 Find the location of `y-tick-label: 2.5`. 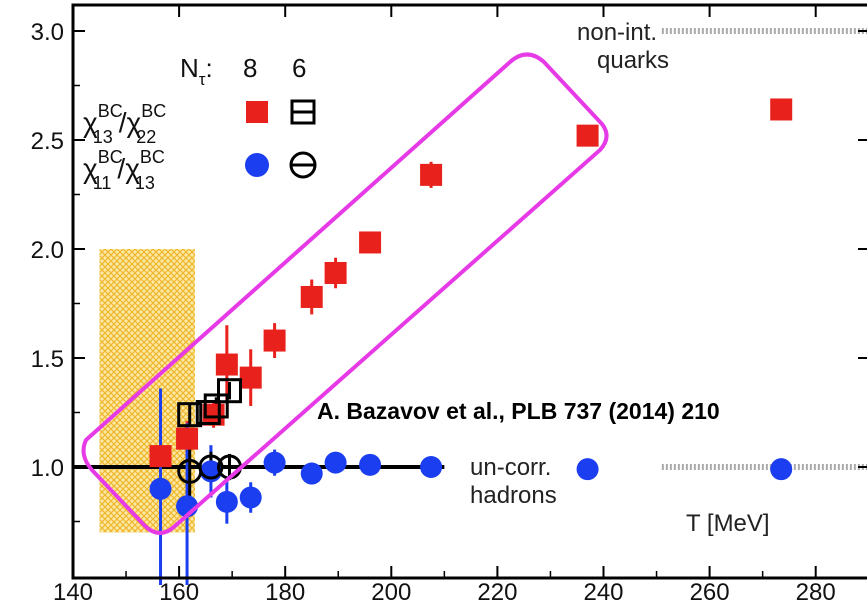

y-tick-label: 2.5 is located at coordinates (47, 141).